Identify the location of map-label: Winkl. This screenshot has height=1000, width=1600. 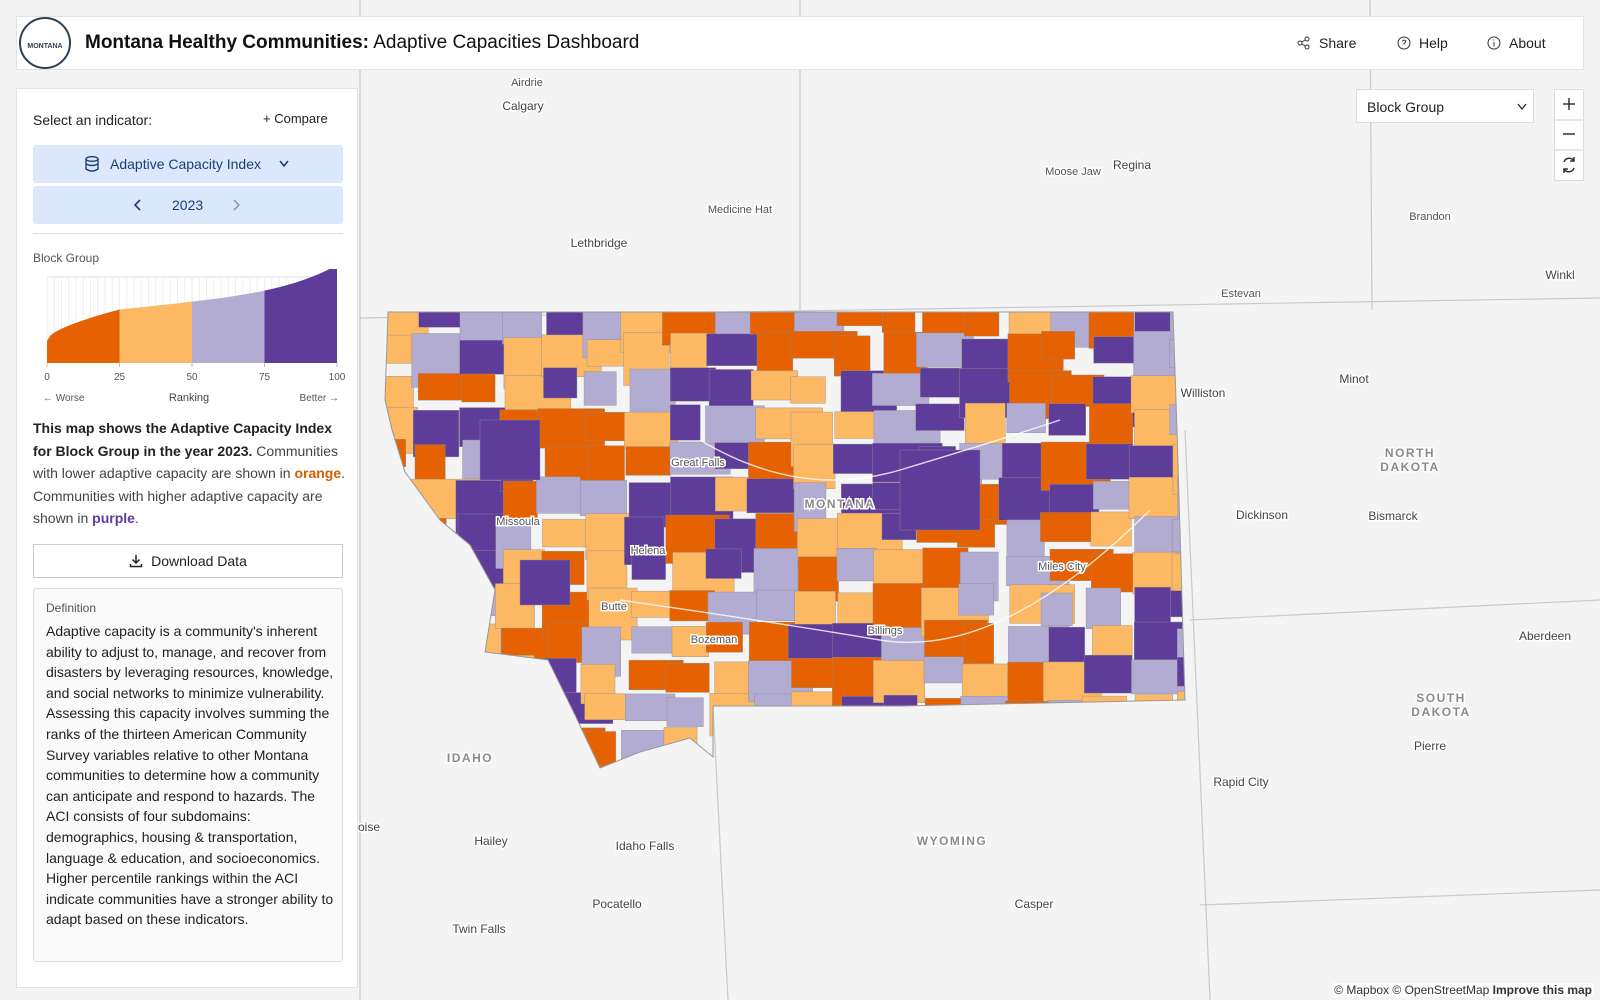
(1559, 275).